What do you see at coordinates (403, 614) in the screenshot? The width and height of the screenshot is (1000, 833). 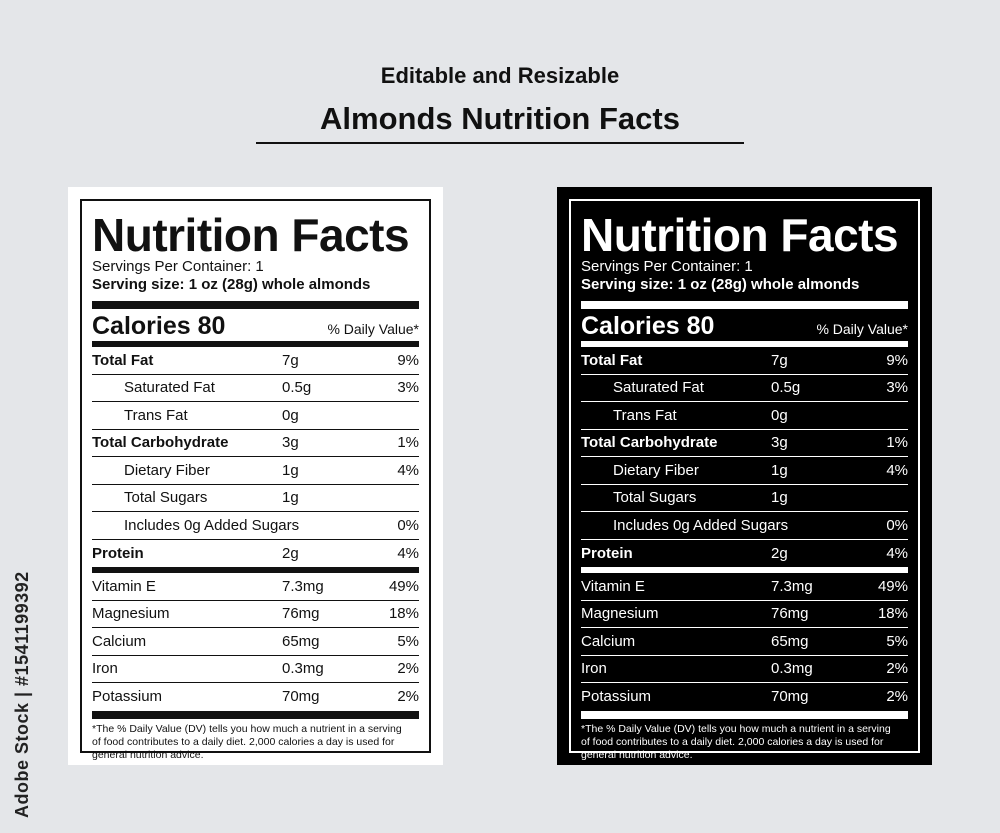 I see `nutrient-dv: 18%` at bounding box center [403, 614].